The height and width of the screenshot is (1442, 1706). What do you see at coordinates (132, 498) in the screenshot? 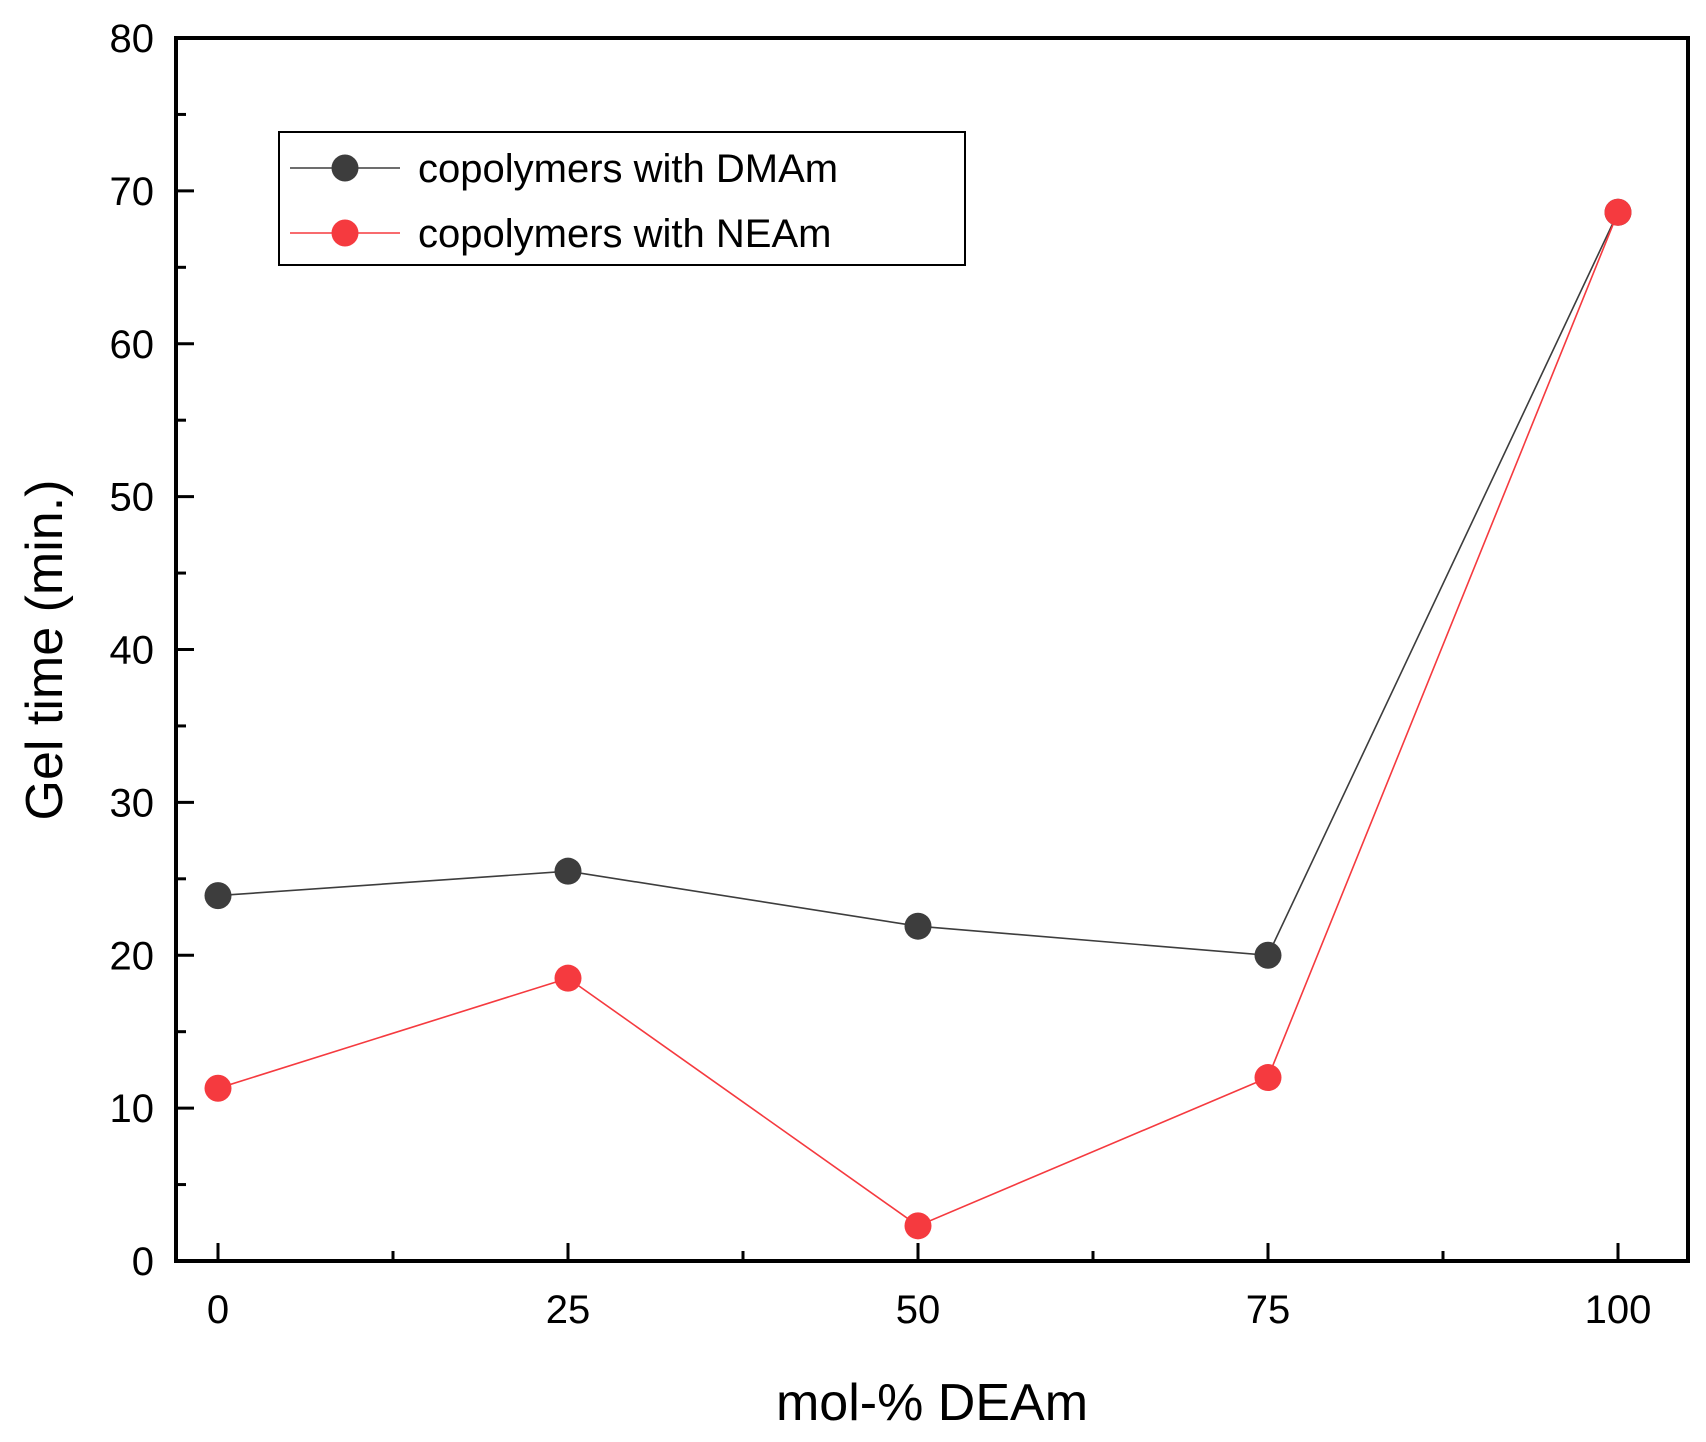
I see `y-tick-label: 50` at bounding box center [132, 498].